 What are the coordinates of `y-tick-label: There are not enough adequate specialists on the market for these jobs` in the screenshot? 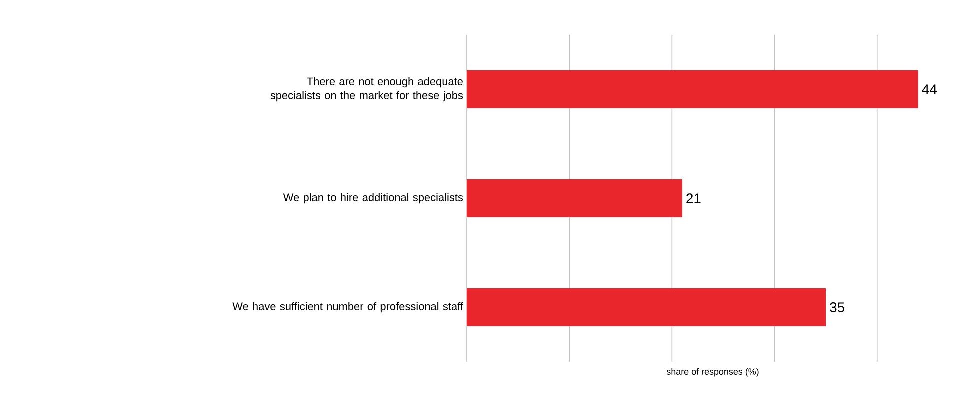 It's located at (367, 89).